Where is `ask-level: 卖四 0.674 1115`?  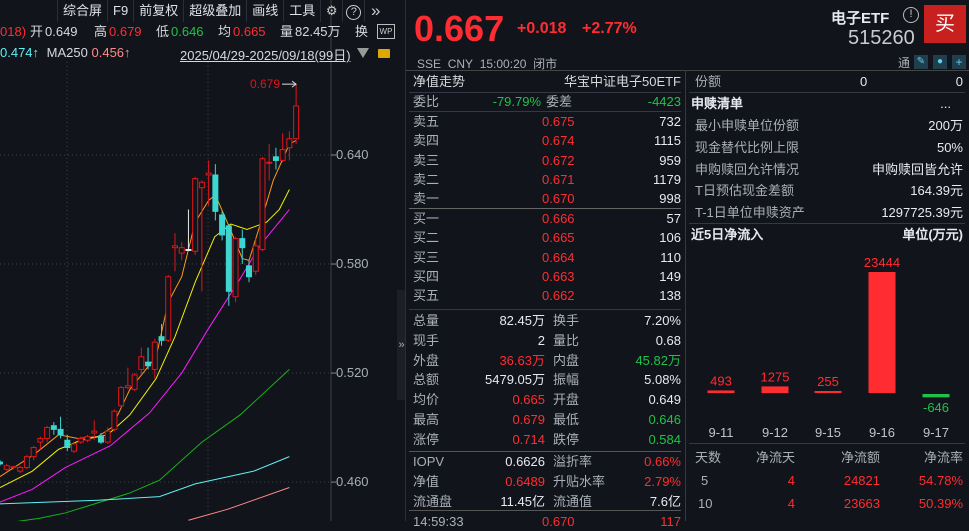 ask-level: 卖四 0.674 1115 is located at coordinates (547, 141).